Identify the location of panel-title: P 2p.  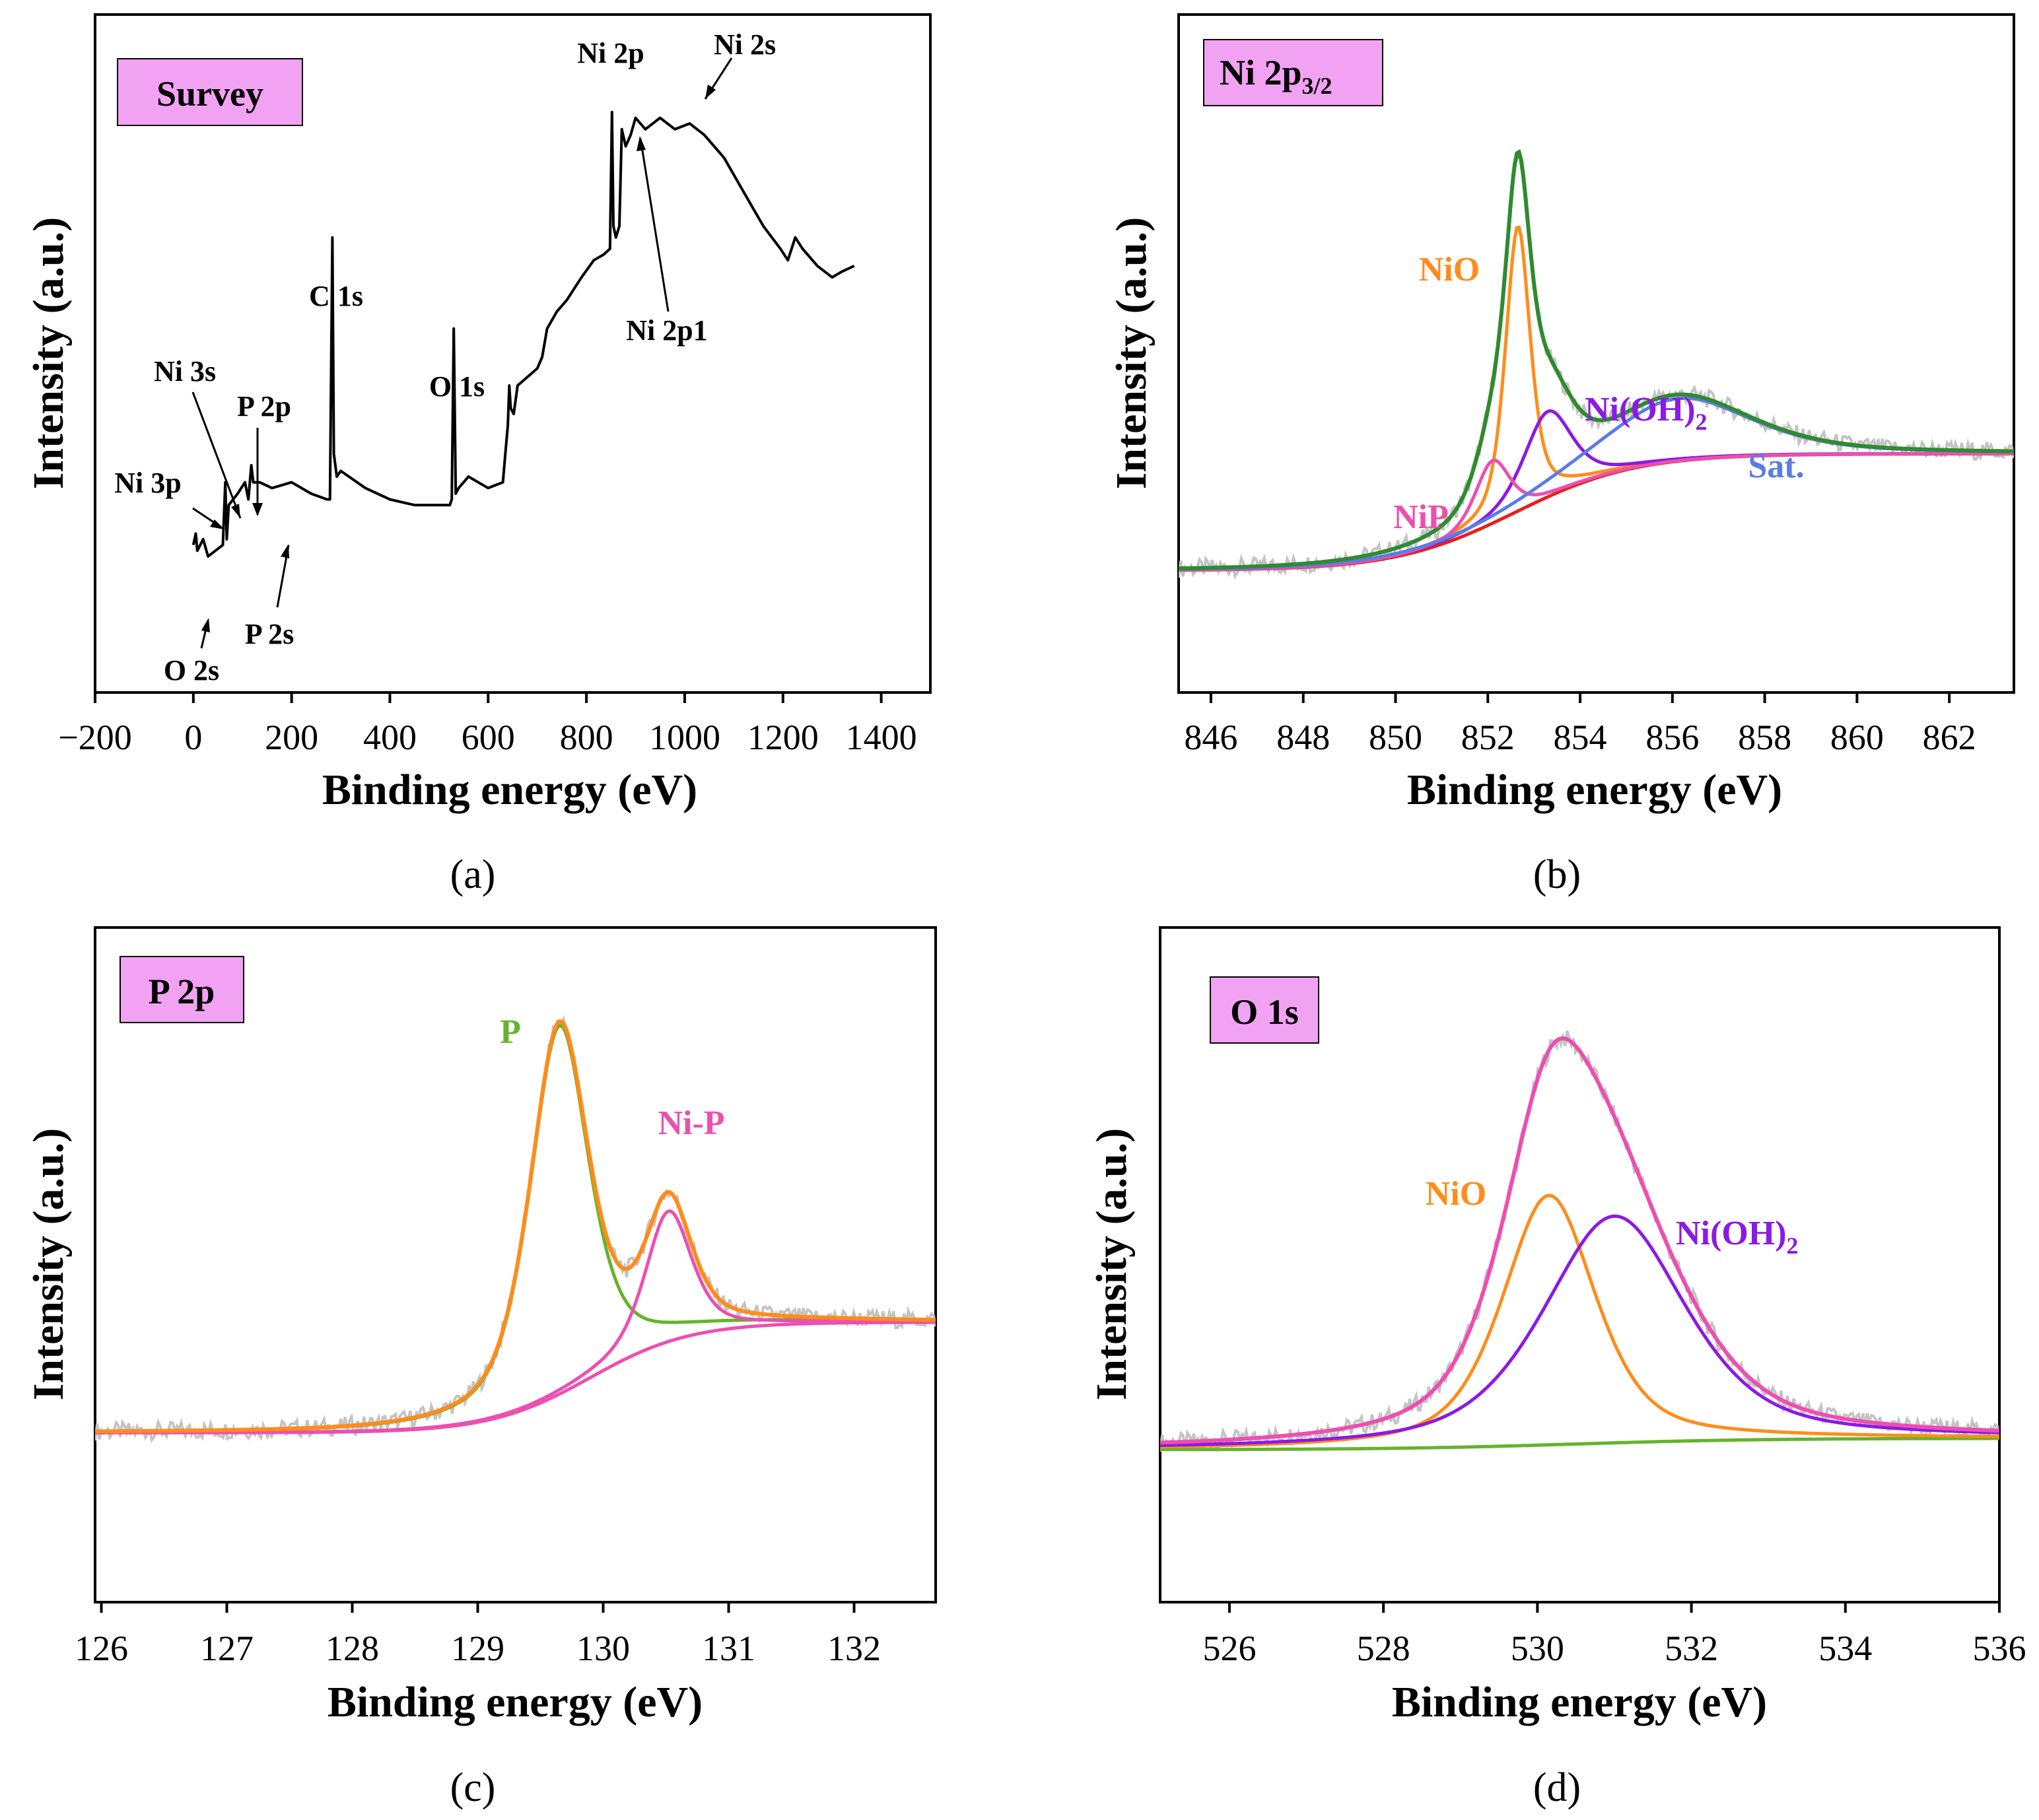
(182, 991).